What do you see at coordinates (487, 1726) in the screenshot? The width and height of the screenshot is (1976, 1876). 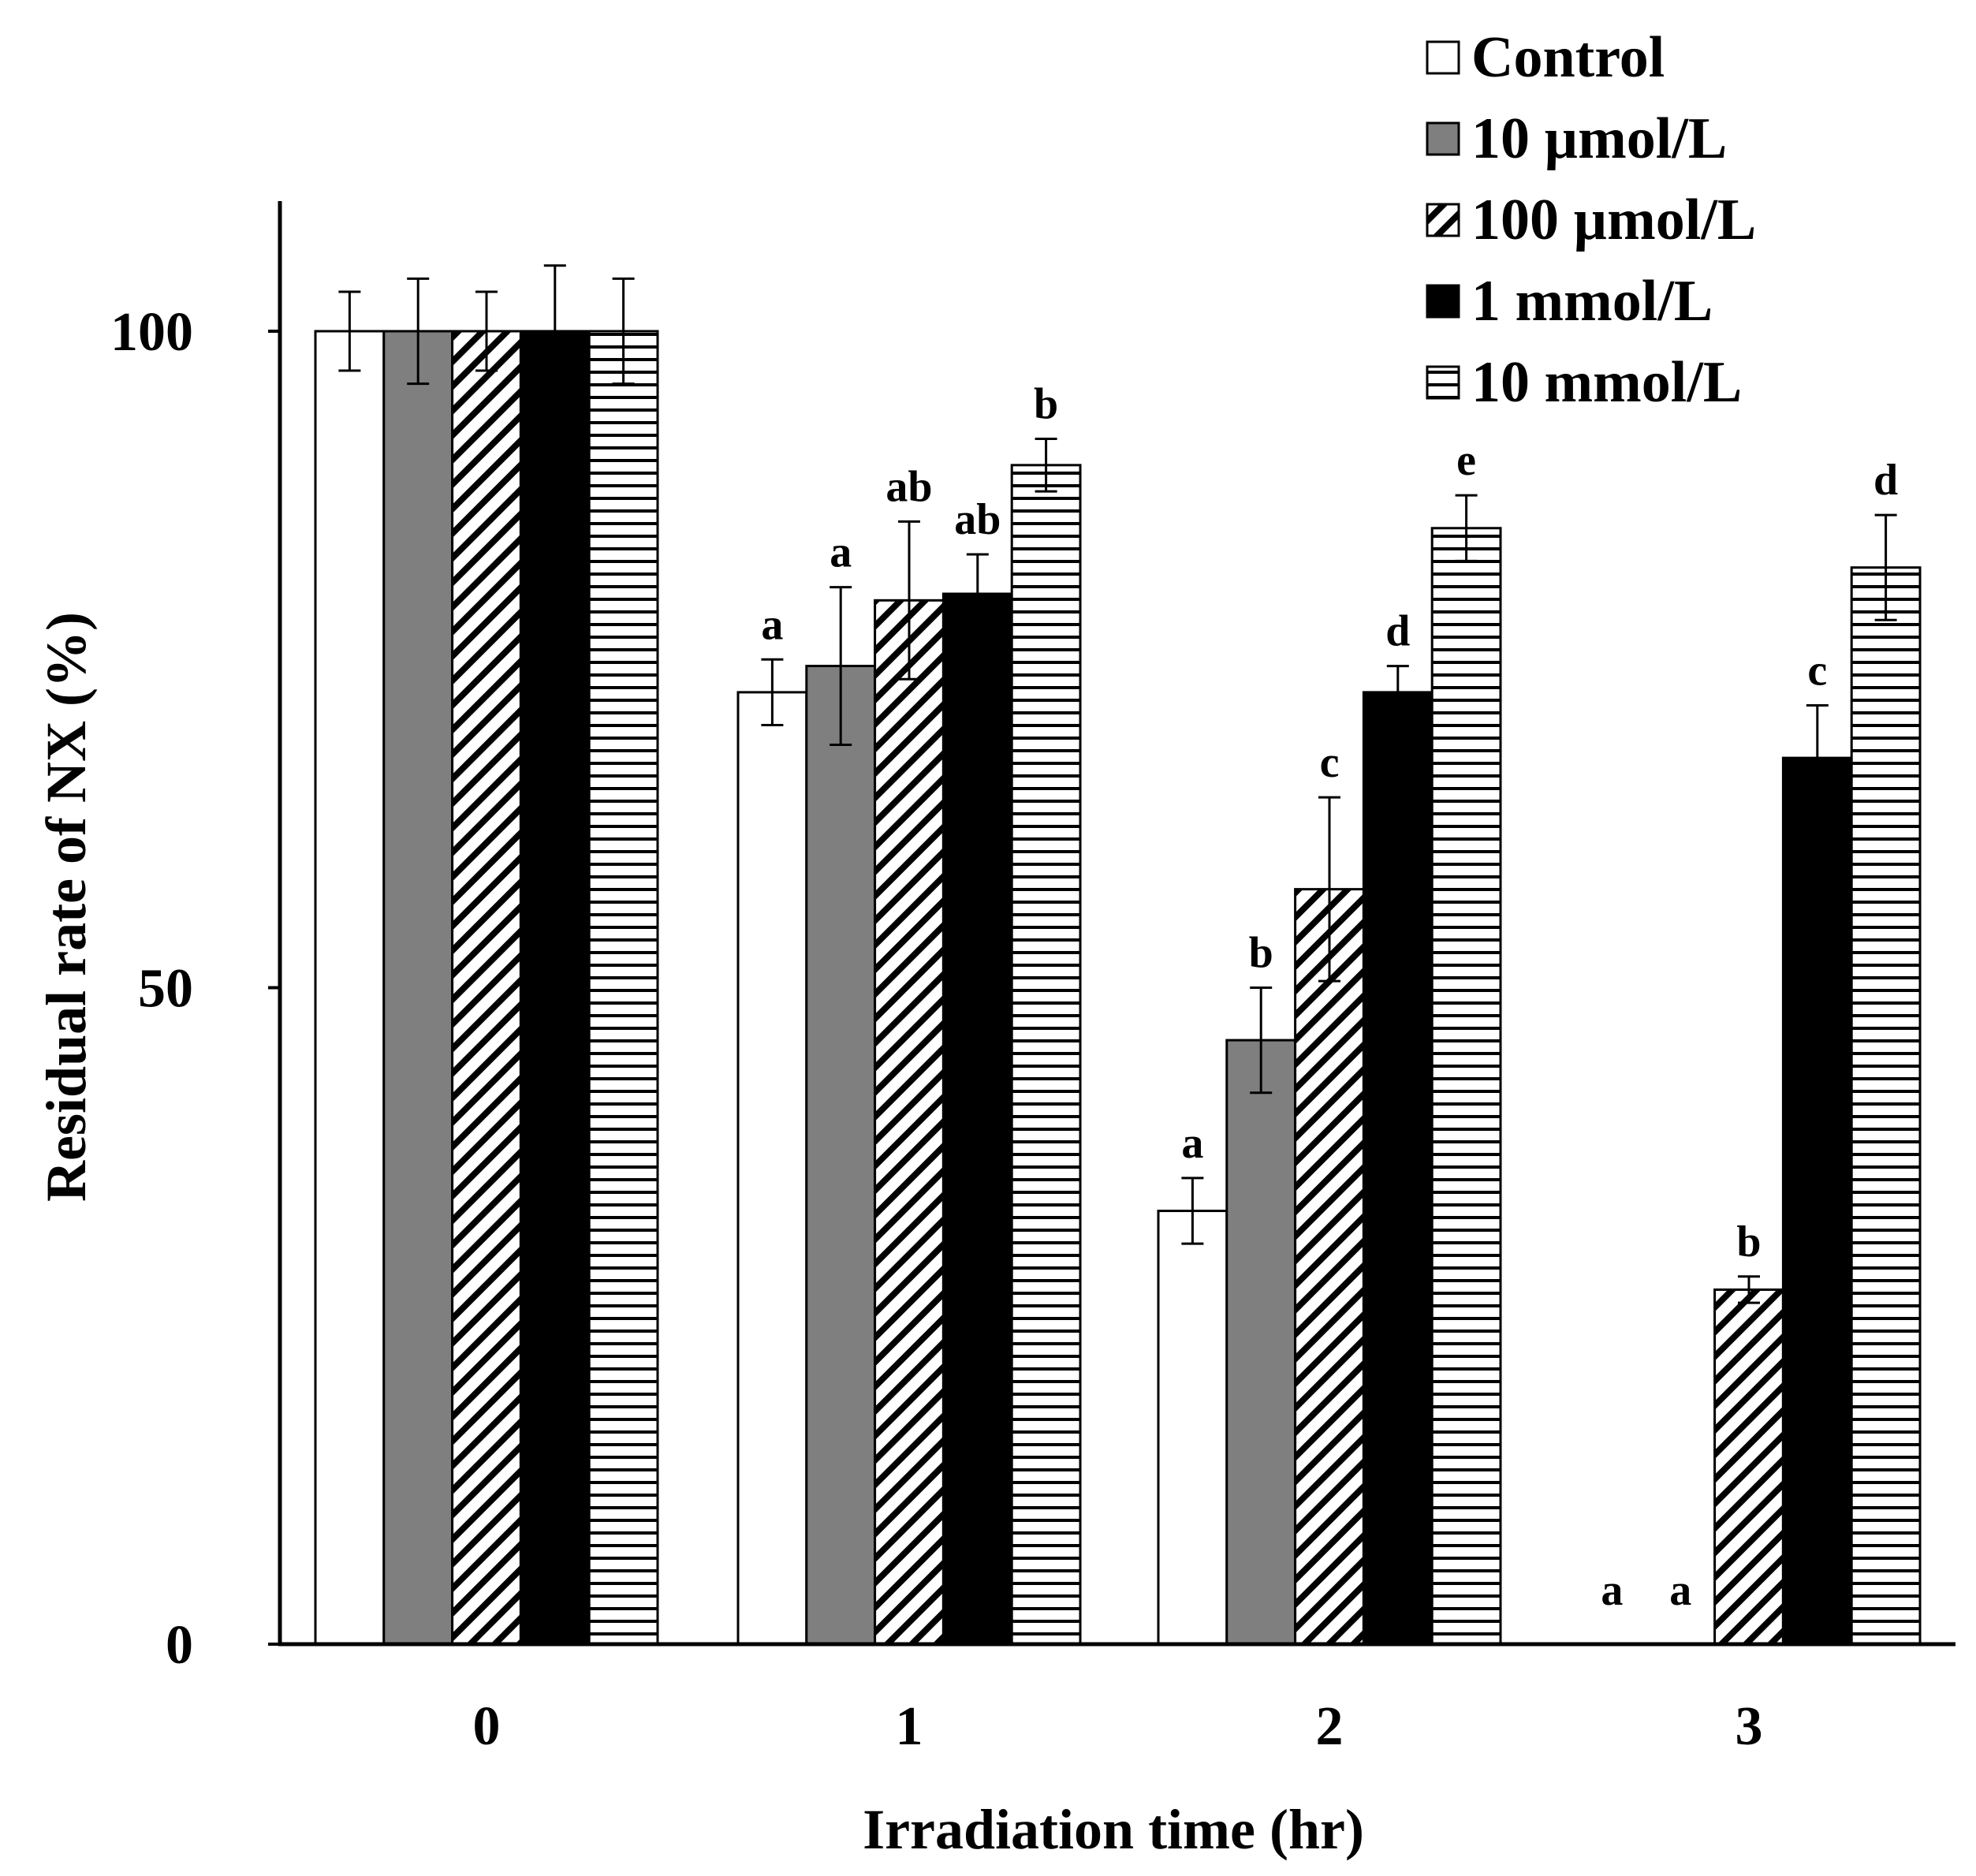 I see `x-tick-label: 0` at bounding box center [487, 1726].